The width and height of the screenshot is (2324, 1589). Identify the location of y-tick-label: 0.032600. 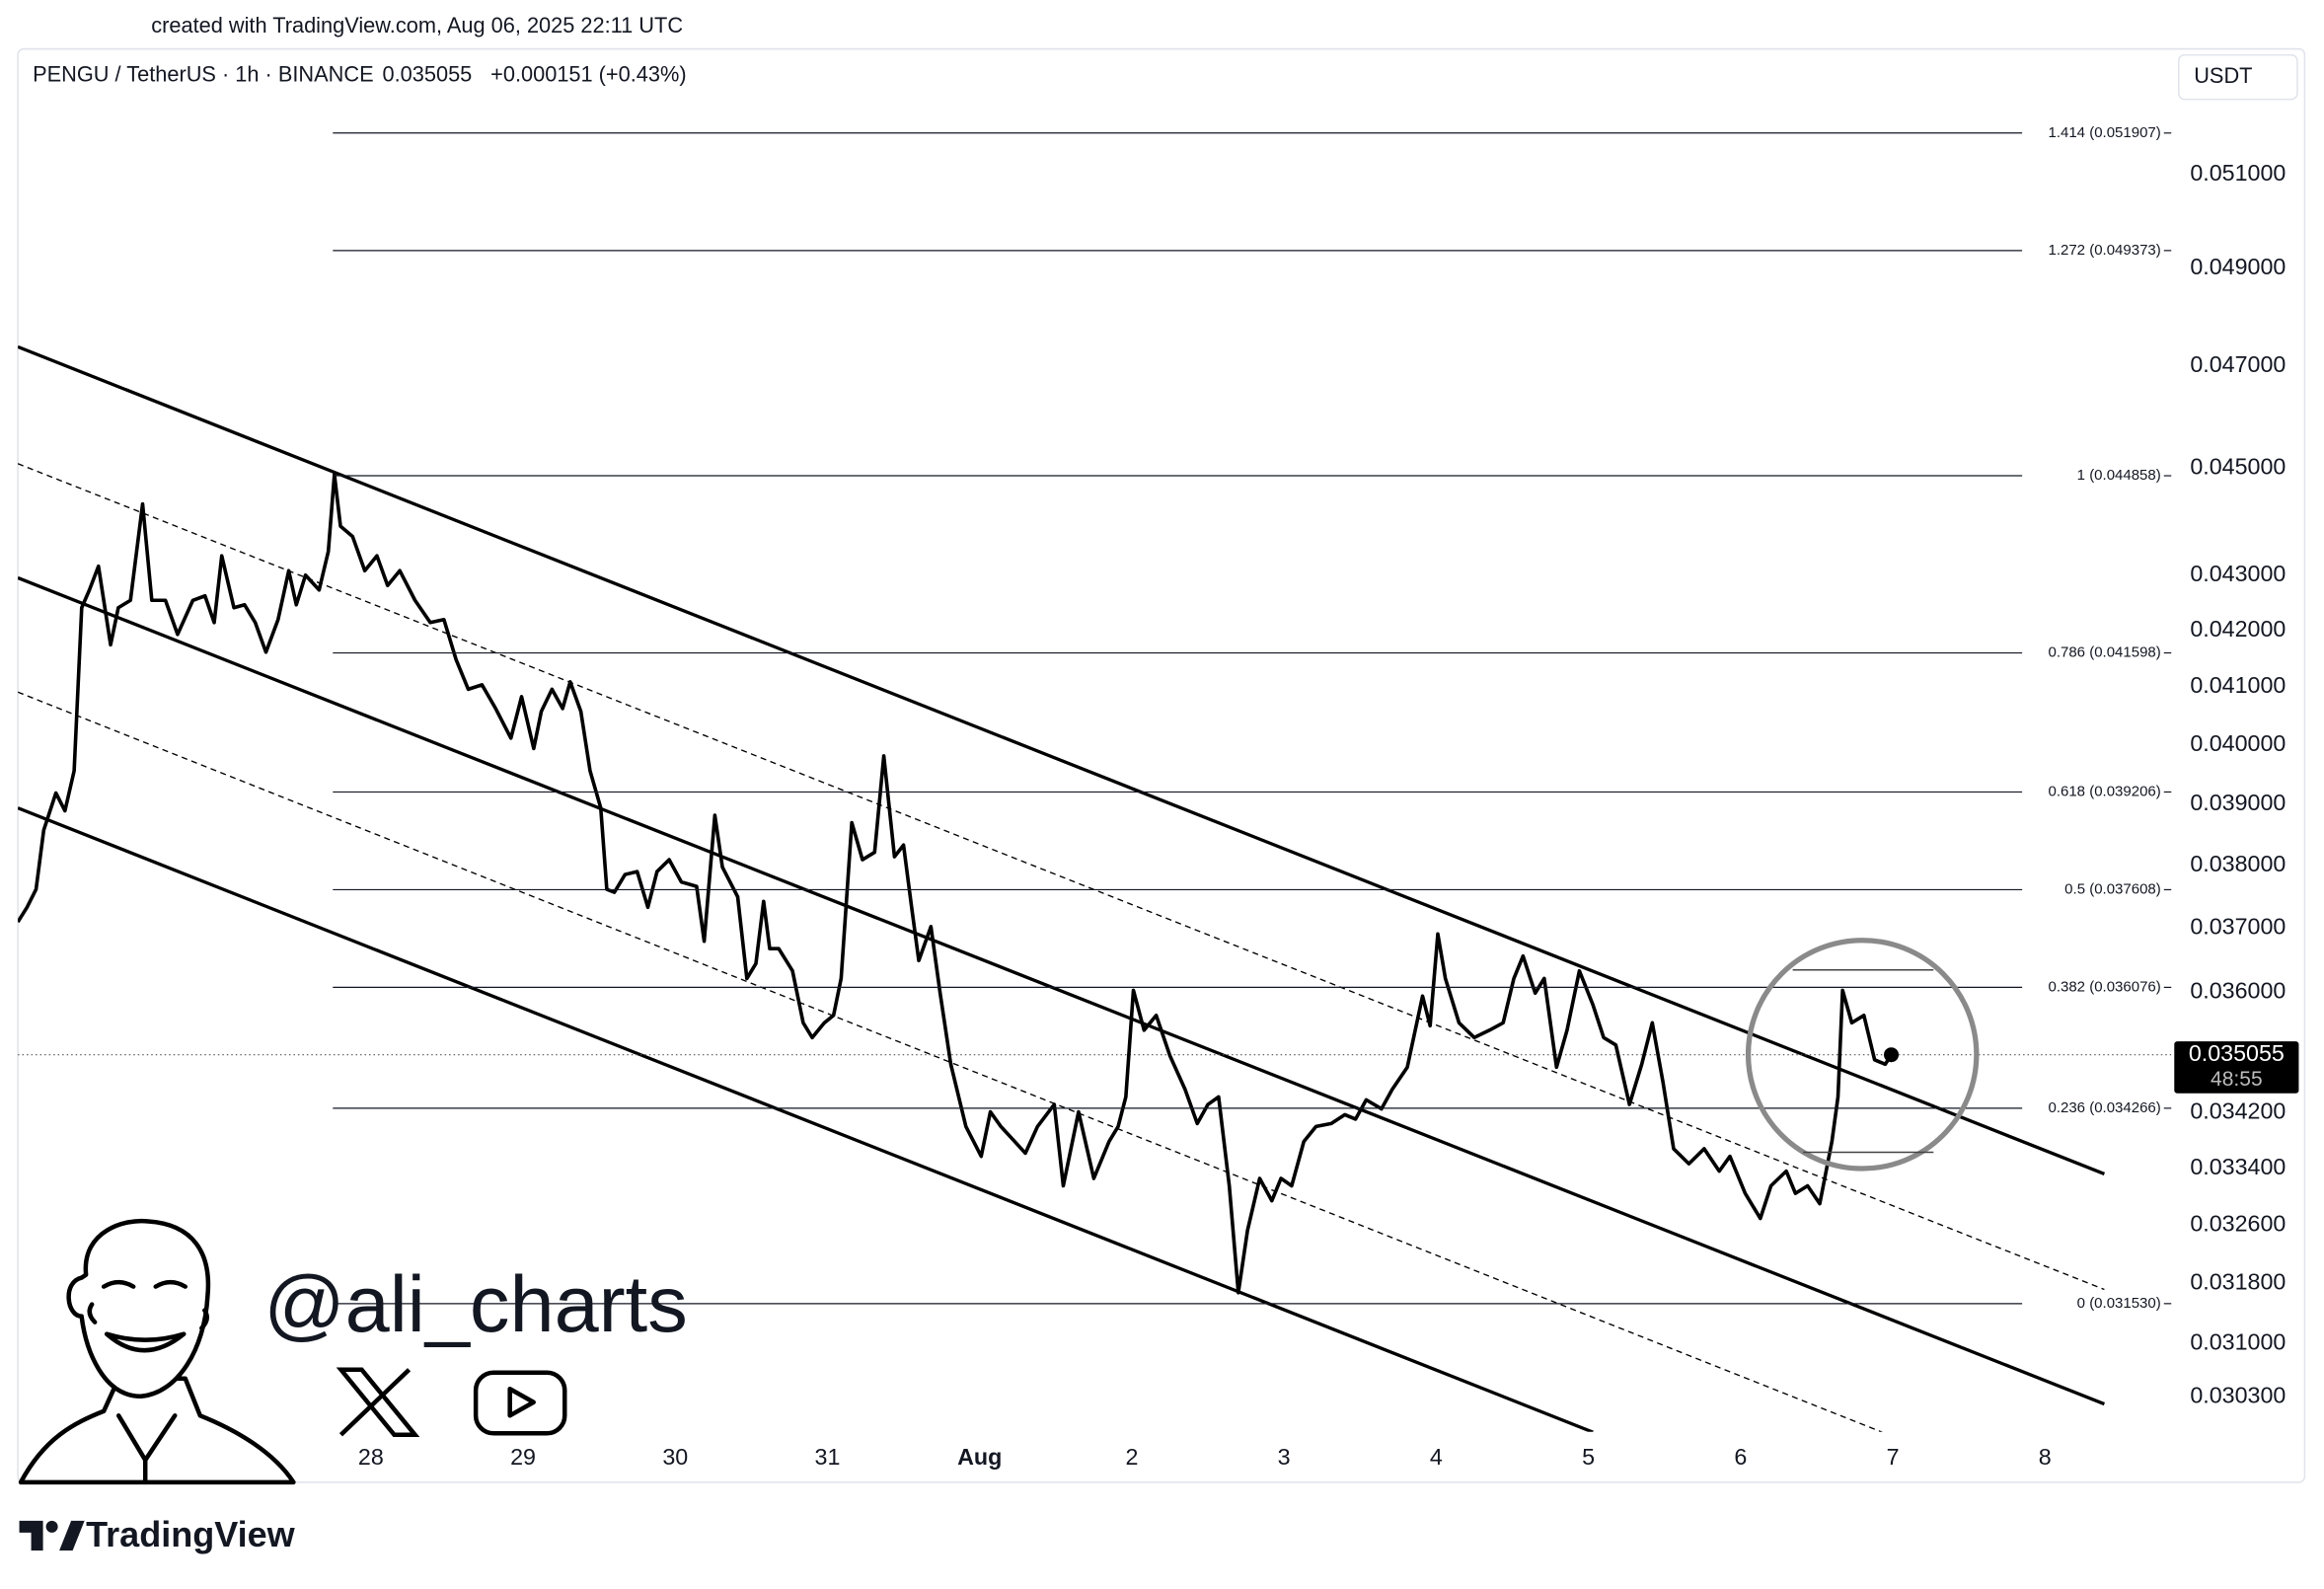
(2238, 1224).